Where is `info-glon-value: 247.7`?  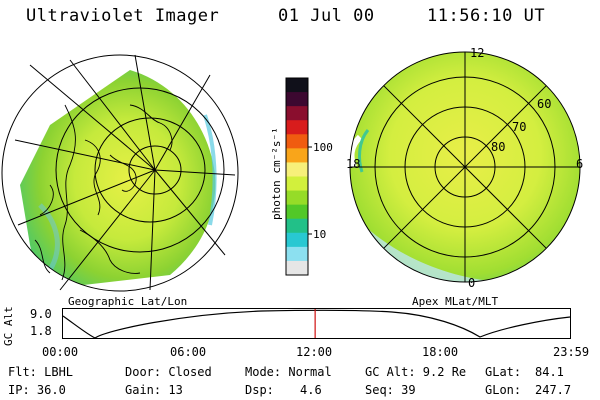
info-glon-value: 247.7 is located at coordinates (553, 390).